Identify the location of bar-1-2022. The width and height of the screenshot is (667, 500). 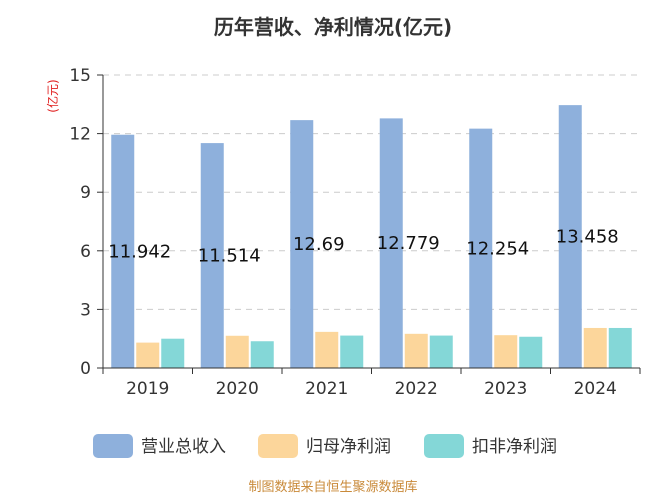
(391, 243).